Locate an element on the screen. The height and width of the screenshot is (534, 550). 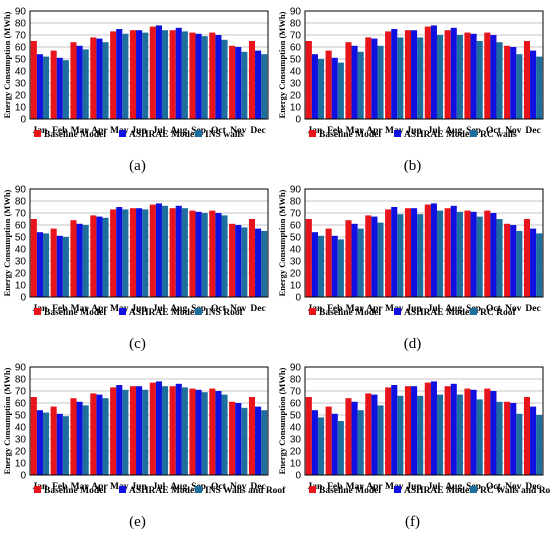
x-tick-label: Nov is located at coordinates (238, 487).